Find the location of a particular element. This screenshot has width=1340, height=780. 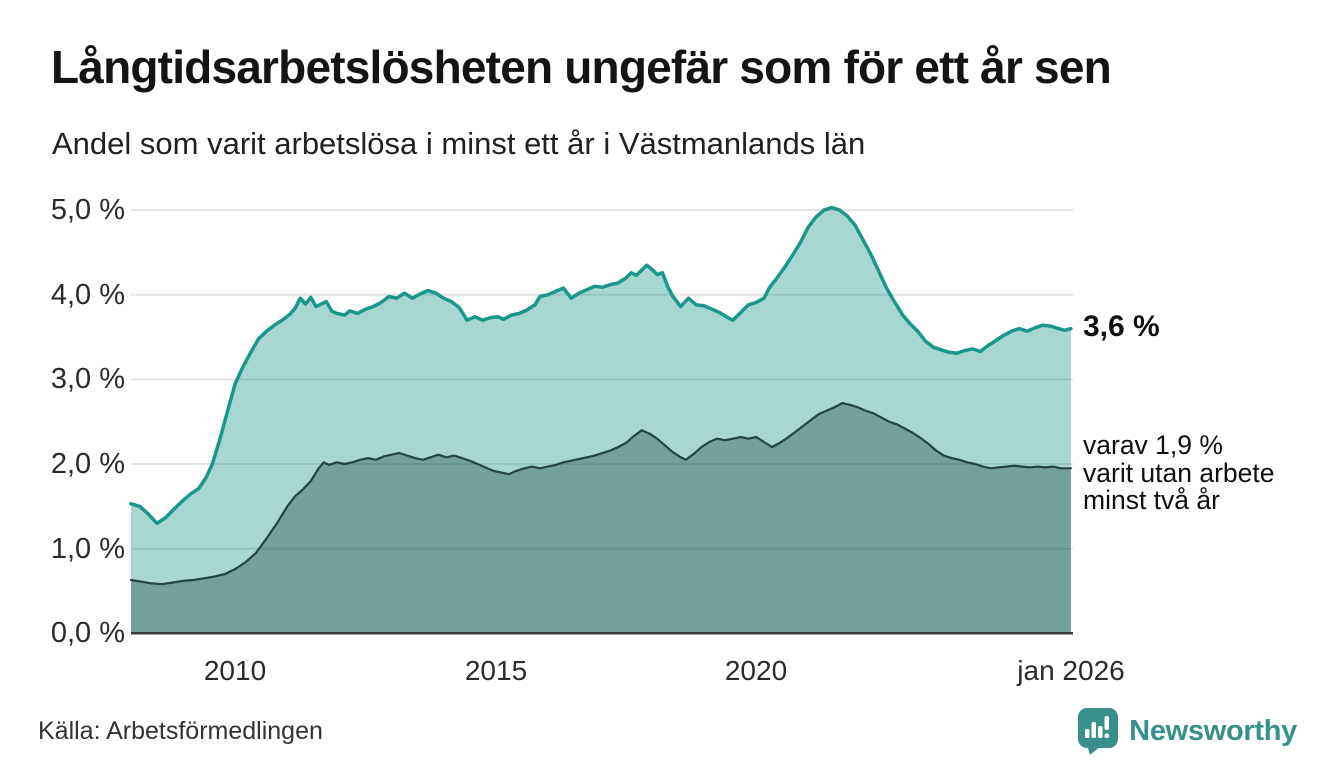

brand-logo: Newsworthy is located at coordinates (1187, 731).